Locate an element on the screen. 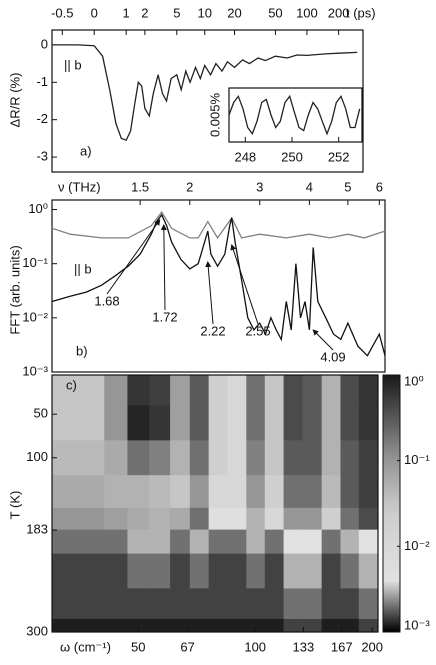 The width and height of the screenshot is (436, 665). y-axis-label: ΔR/R (%) is located at coordinates (14, 100).